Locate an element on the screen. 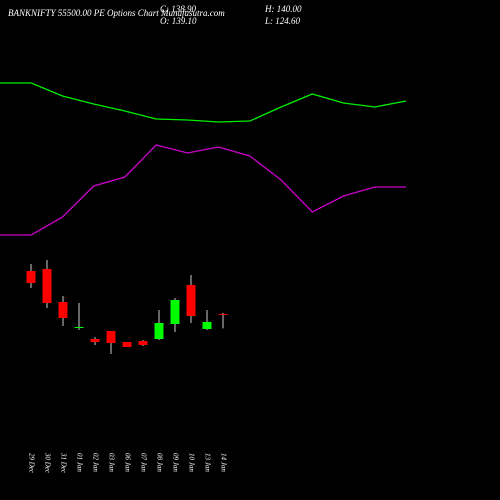 The height and width of the screenshot is (500, 500). ohlc-label: C: 138.90 is located at coordinates (178, 9).